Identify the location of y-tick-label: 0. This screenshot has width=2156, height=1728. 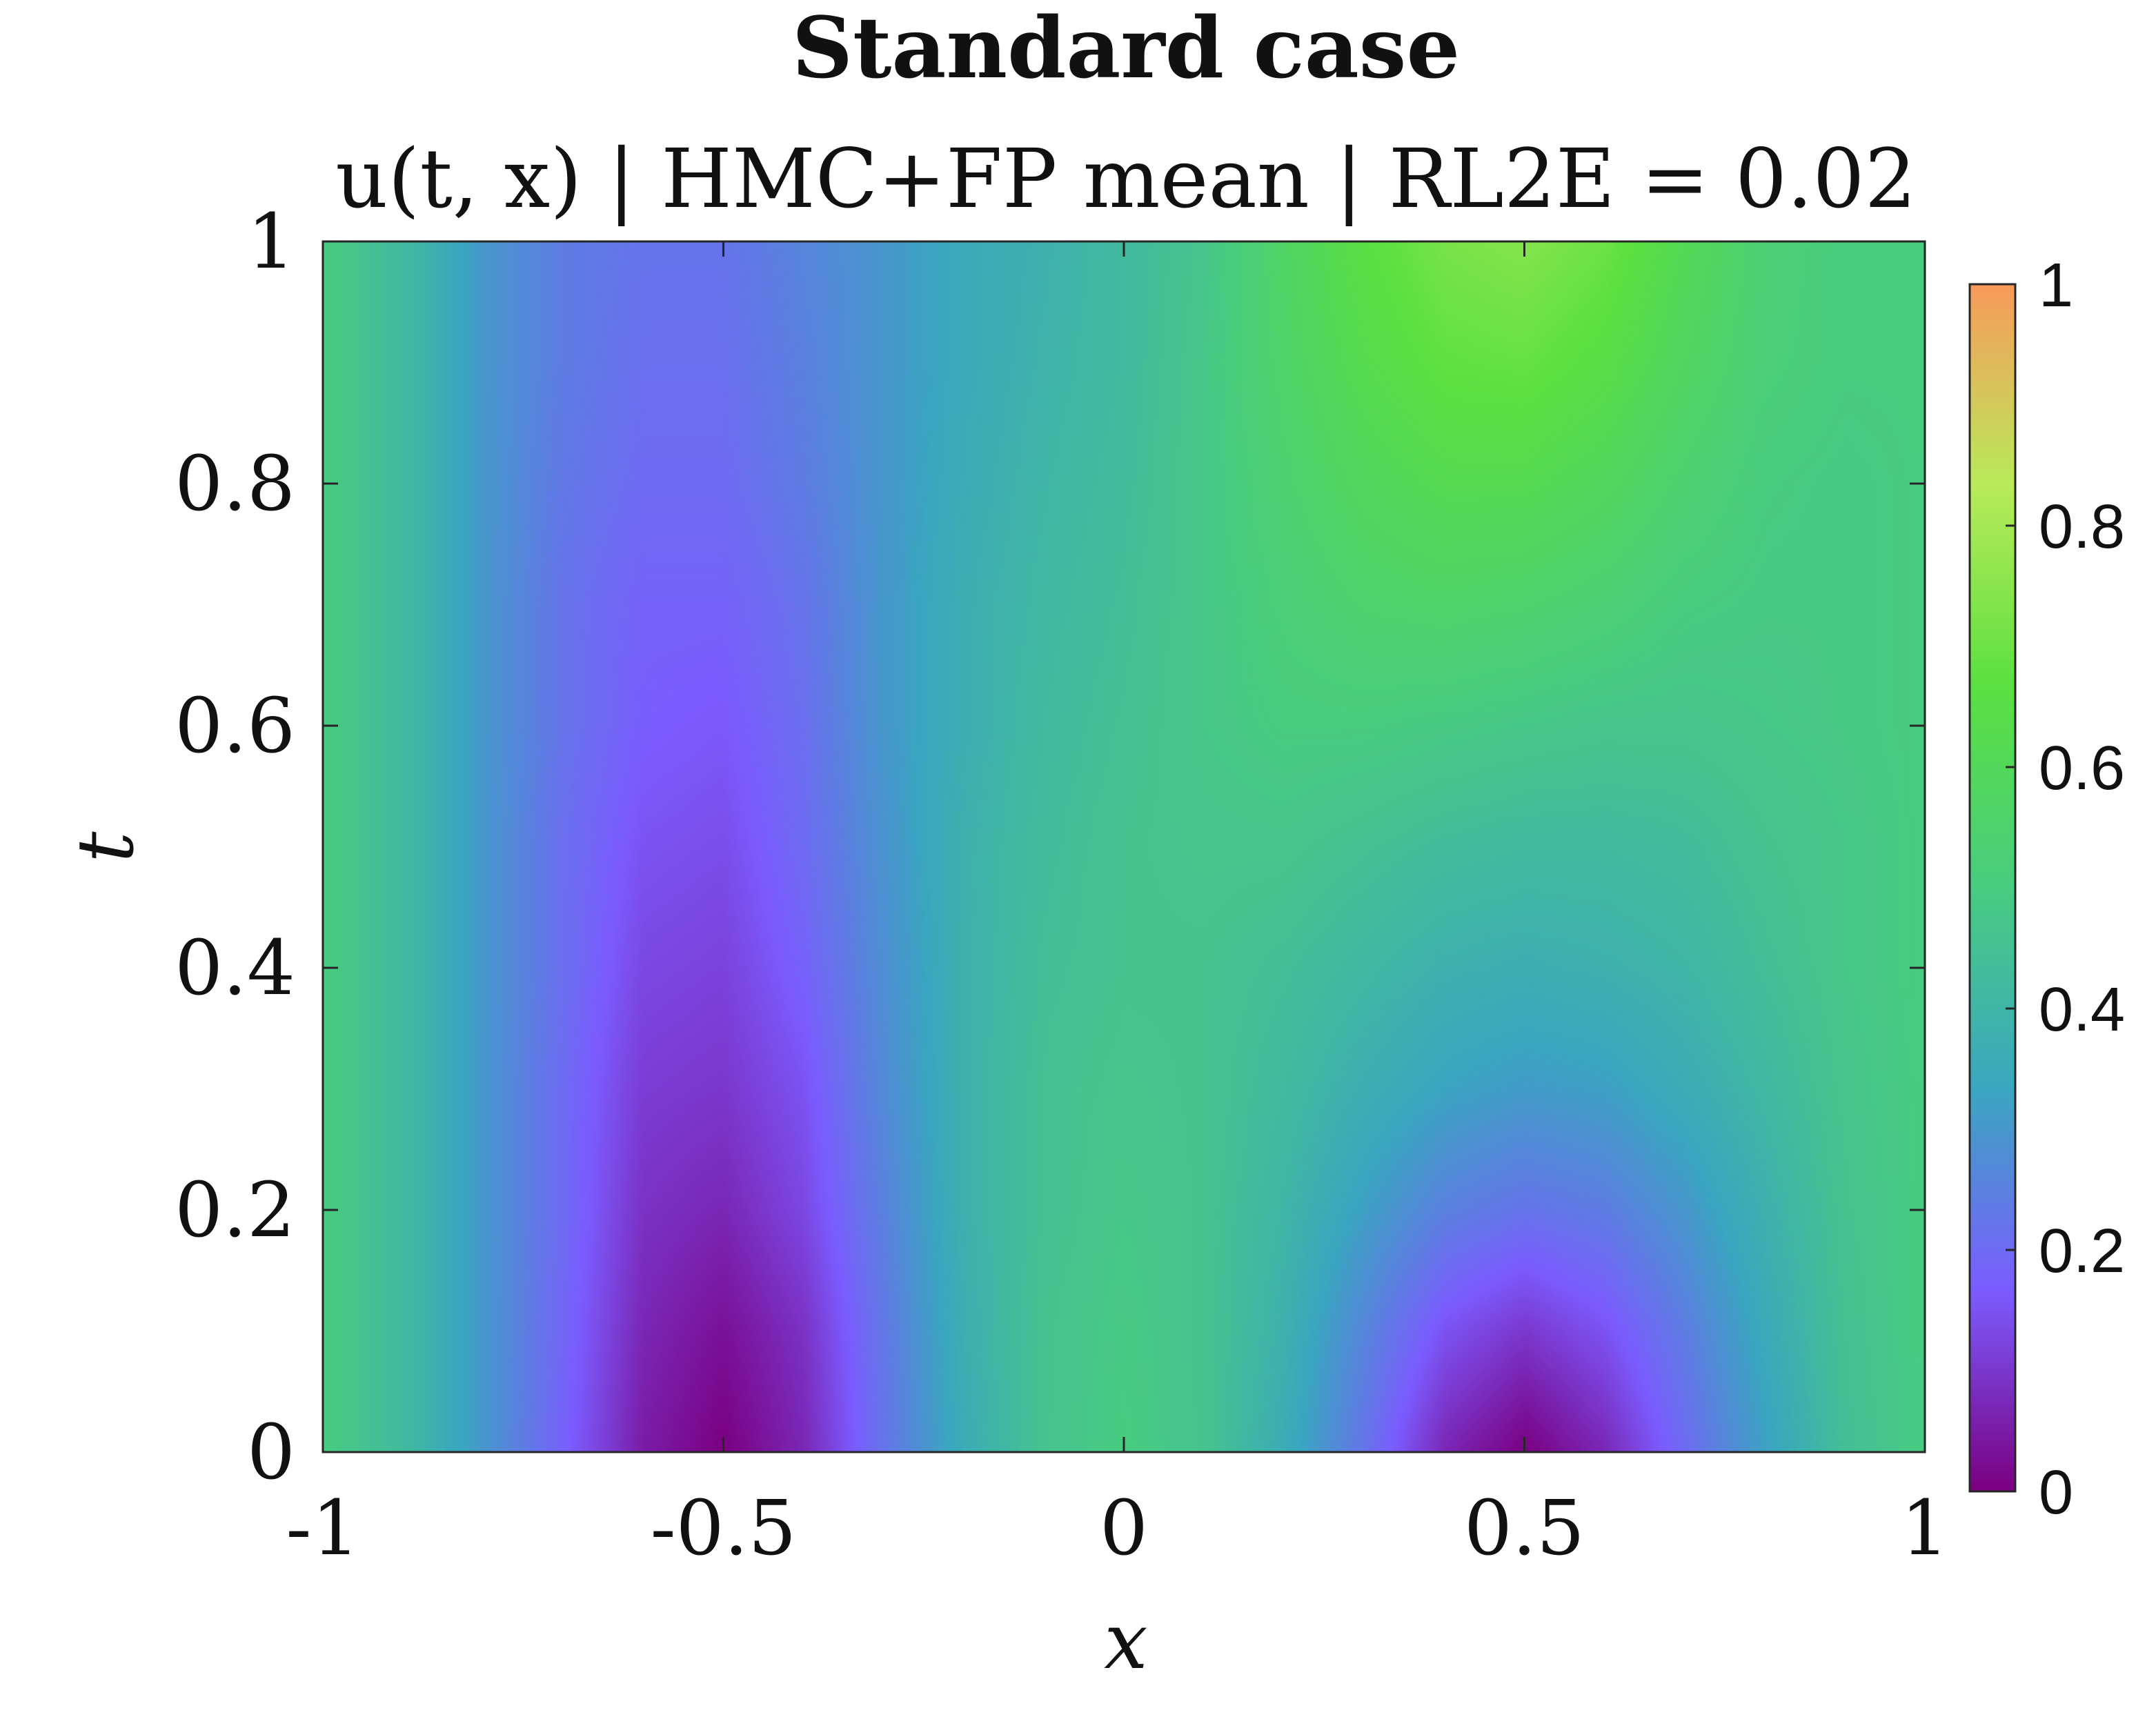
(271, 1452).